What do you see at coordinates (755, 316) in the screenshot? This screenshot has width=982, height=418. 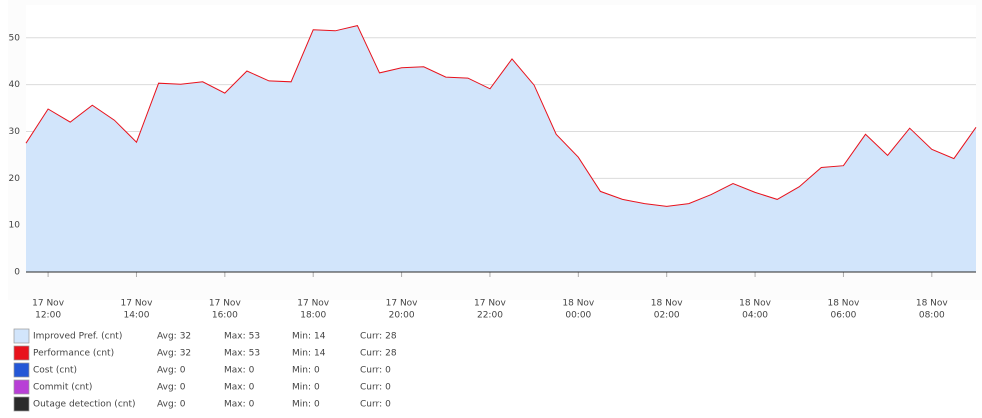 I see `x-tick-label: 04:00` at bounding box center [755, 316].